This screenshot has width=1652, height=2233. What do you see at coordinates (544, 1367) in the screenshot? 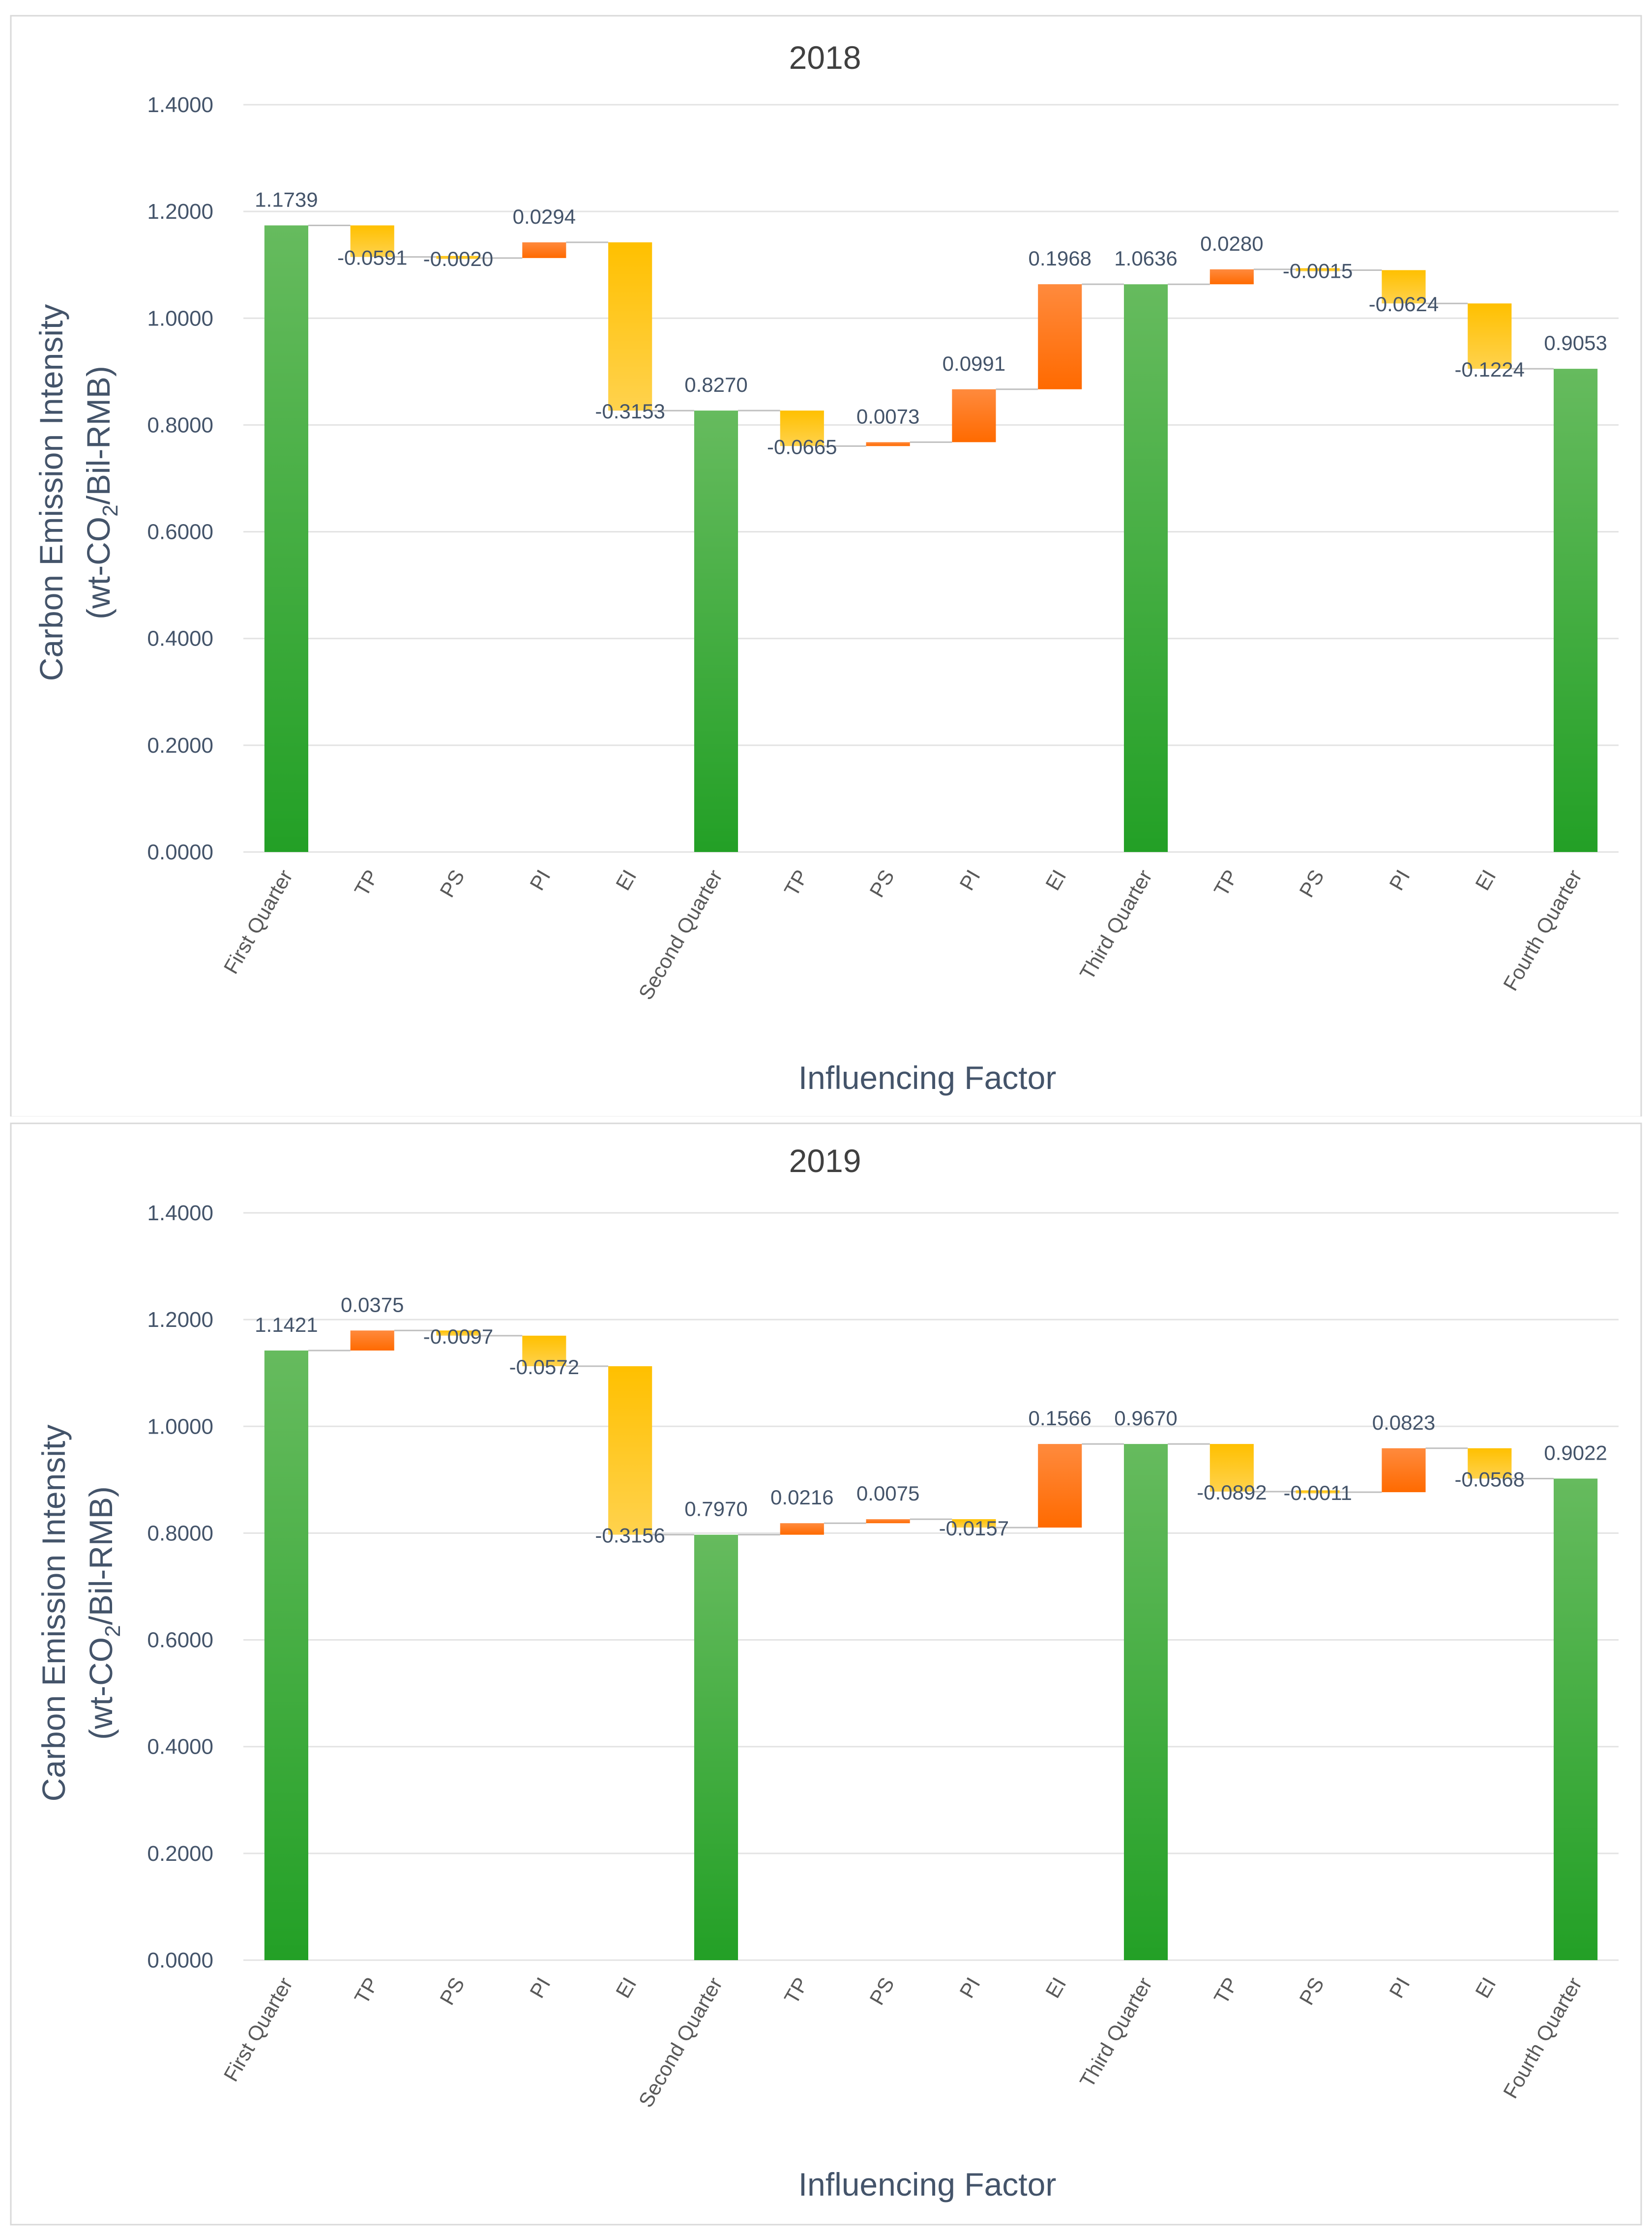
I see `data-label: -0.0572` at bounding box center [544, 1367].